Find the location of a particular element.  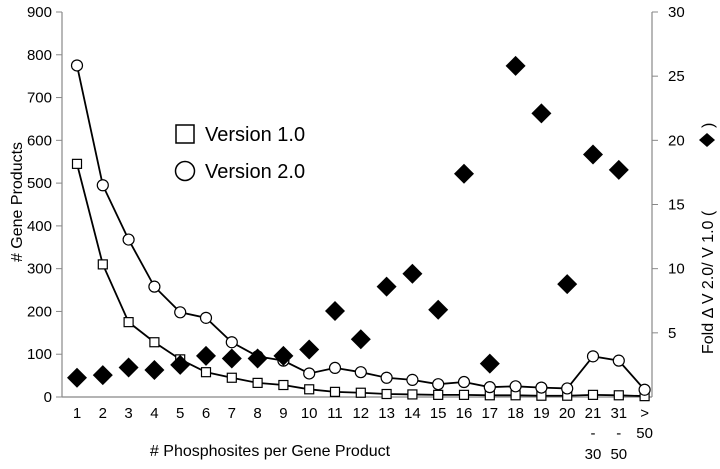

right-y-axis-label: Fold Δ V 2.0/ V 1.0 ( ) is located at coordinates (708, 238).